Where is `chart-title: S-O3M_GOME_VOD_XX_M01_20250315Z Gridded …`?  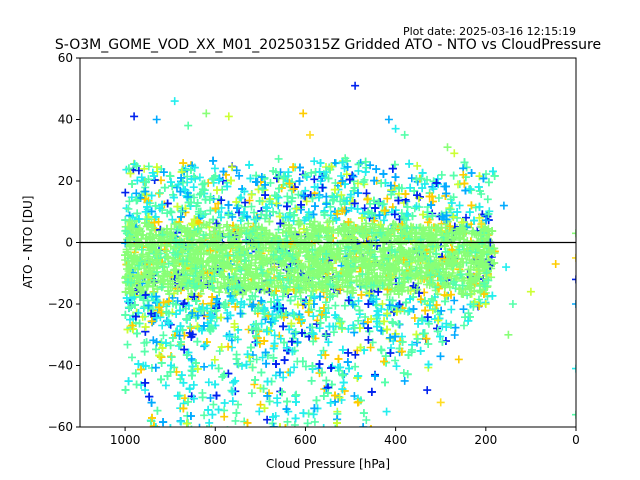 chart-title: S-O3M_GOME_VOD_XX_M01_20250315Z Gridded … is located at coordinates (328, 45).